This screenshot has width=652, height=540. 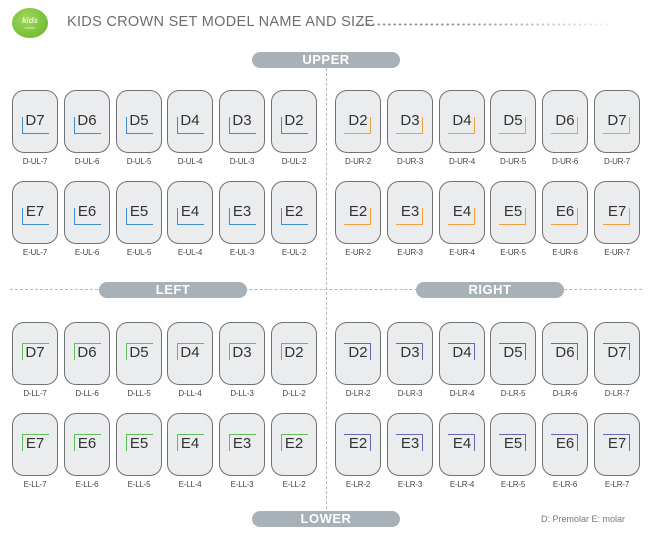 I want to click on model-name-label: D-UL-2, so click(x=294, y=161).